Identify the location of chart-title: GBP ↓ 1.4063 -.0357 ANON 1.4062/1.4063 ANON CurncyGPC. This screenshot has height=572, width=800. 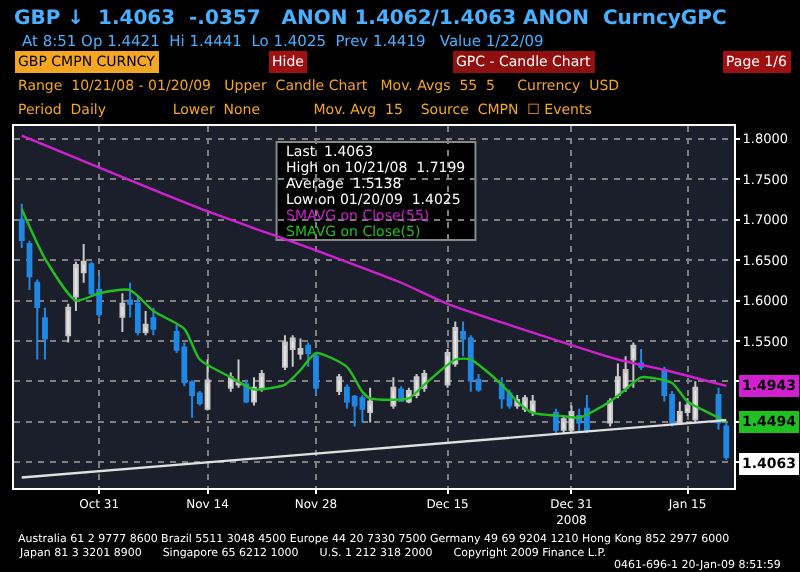
(370, 19).